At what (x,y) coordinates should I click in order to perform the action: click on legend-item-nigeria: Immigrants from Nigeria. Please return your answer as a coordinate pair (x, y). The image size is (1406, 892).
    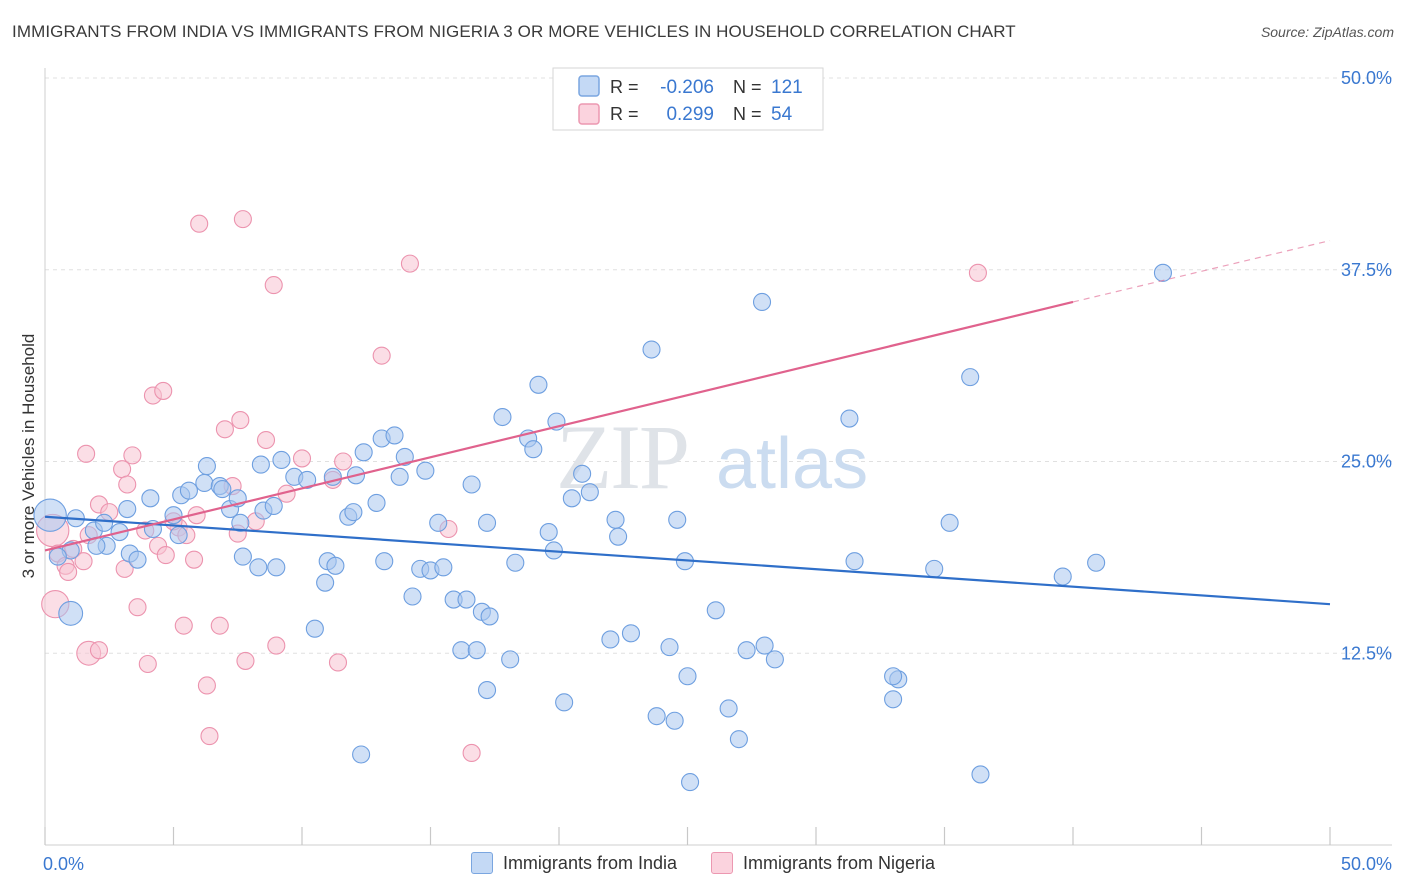
    Looking at the image, I should click on (823, 863).